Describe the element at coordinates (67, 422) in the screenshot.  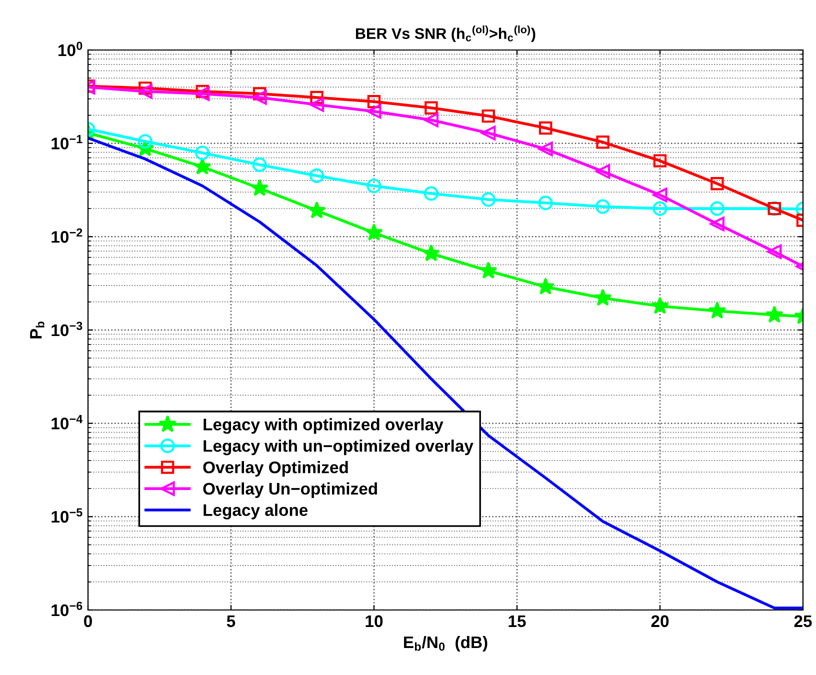
I see `y-tick-label: 10$^{−4}$` at that location.